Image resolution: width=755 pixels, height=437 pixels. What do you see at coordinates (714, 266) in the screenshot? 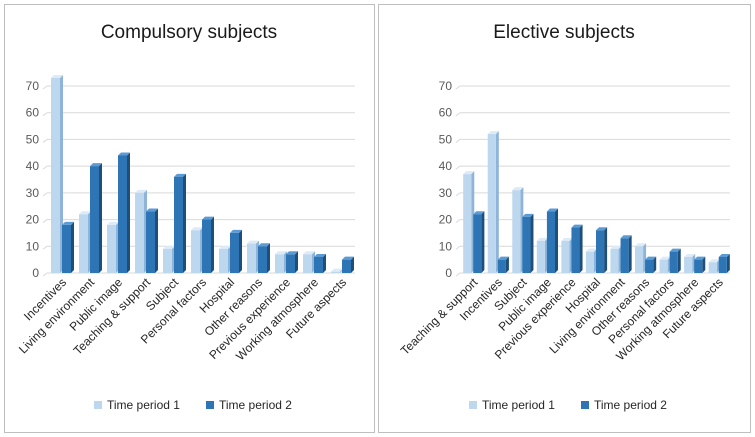
I see `bar-time-period-1-future-aspects` at bounding box center [714, 266].